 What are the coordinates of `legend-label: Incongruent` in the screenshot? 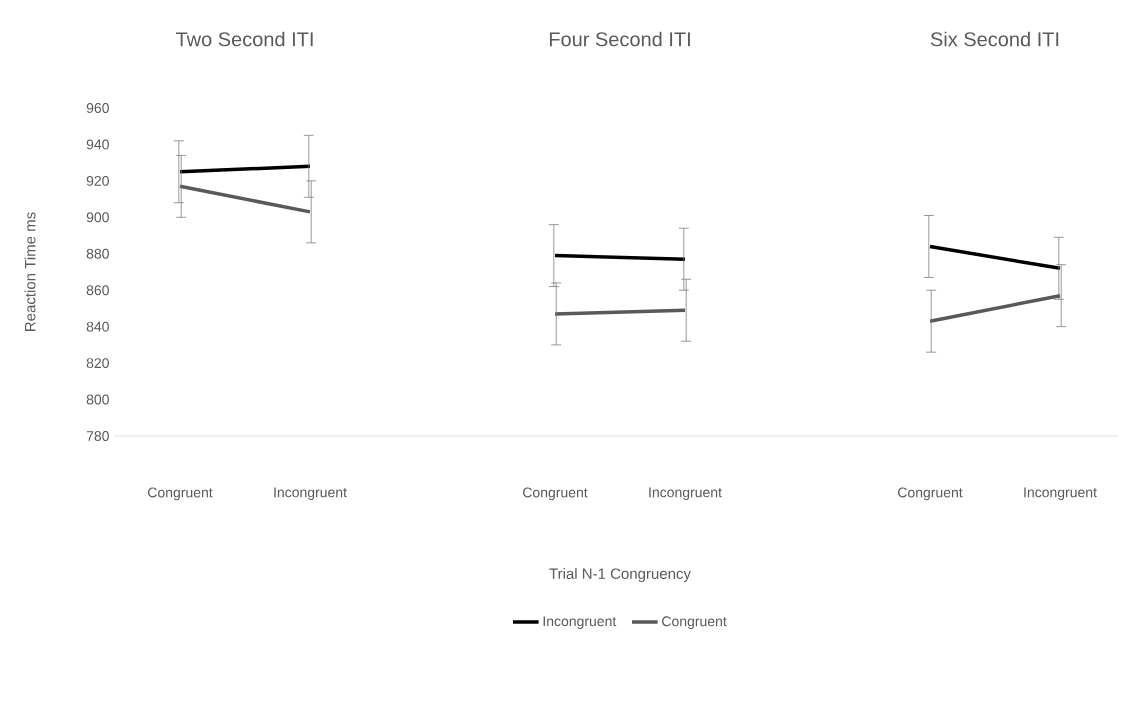 It's located at (580, 622).